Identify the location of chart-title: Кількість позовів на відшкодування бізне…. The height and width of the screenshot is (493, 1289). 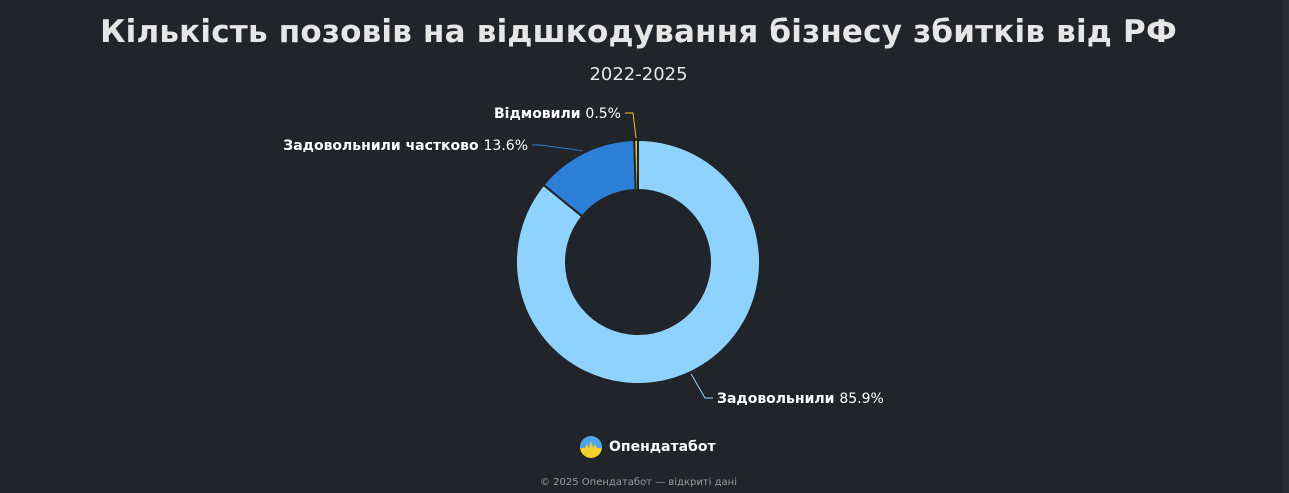
(638, 32).